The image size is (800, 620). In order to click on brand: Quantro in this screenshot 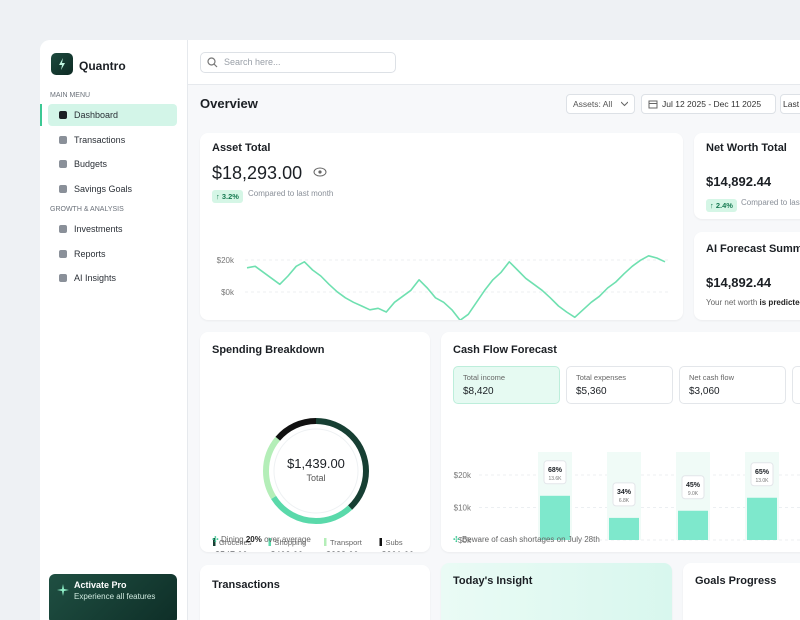, I will do `click(102, 66)`.